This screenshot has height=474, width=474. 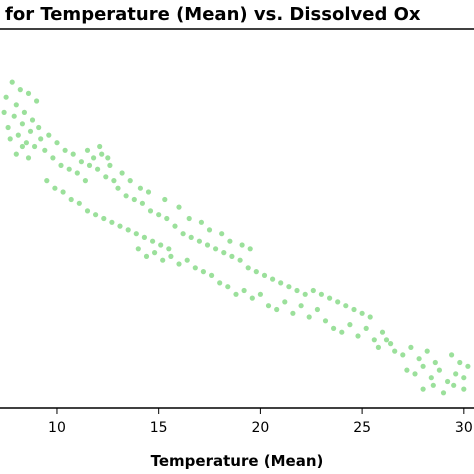 What do you see at coordinates (362, 428) in the screenshot?
I see `x-tick-label: 25` at bounding box center [362, 428].